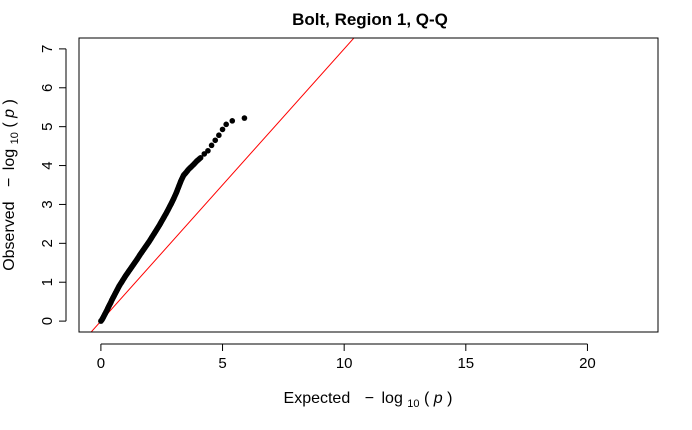 The height and width of the screenshot is (430, 692). I want to click on y-tick-label: 2, so click(47, 243).